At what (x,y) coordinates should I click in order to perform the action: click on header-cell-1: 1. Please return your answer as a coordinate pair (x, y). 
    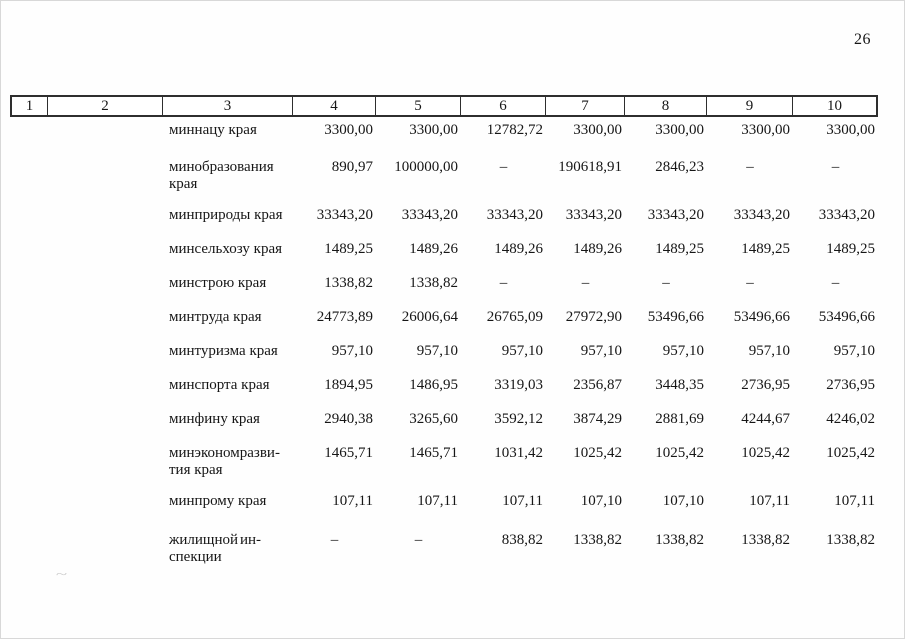
    Looking at the image, I should click on (30, 106).